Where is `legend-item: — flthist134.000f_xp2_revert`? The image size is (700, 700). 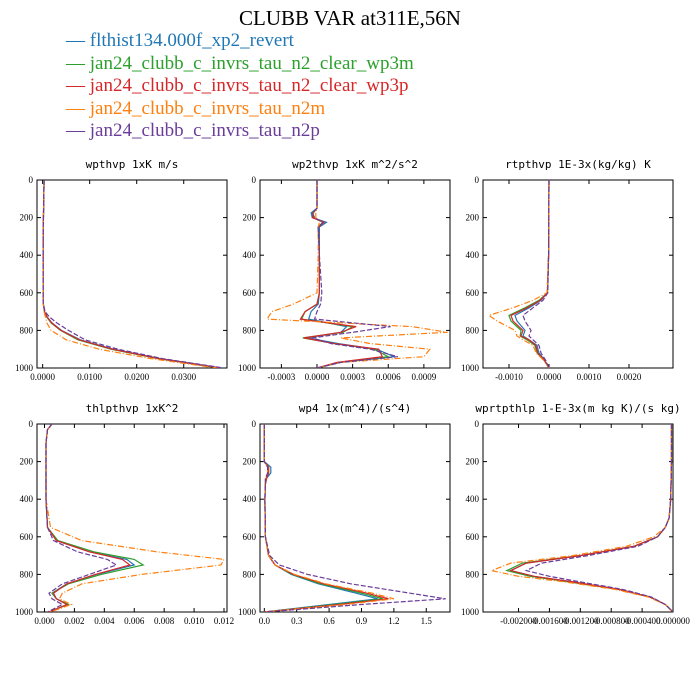
legend-item: — flthist134.000f_xp2_revert is located at coordinates (180, 40).